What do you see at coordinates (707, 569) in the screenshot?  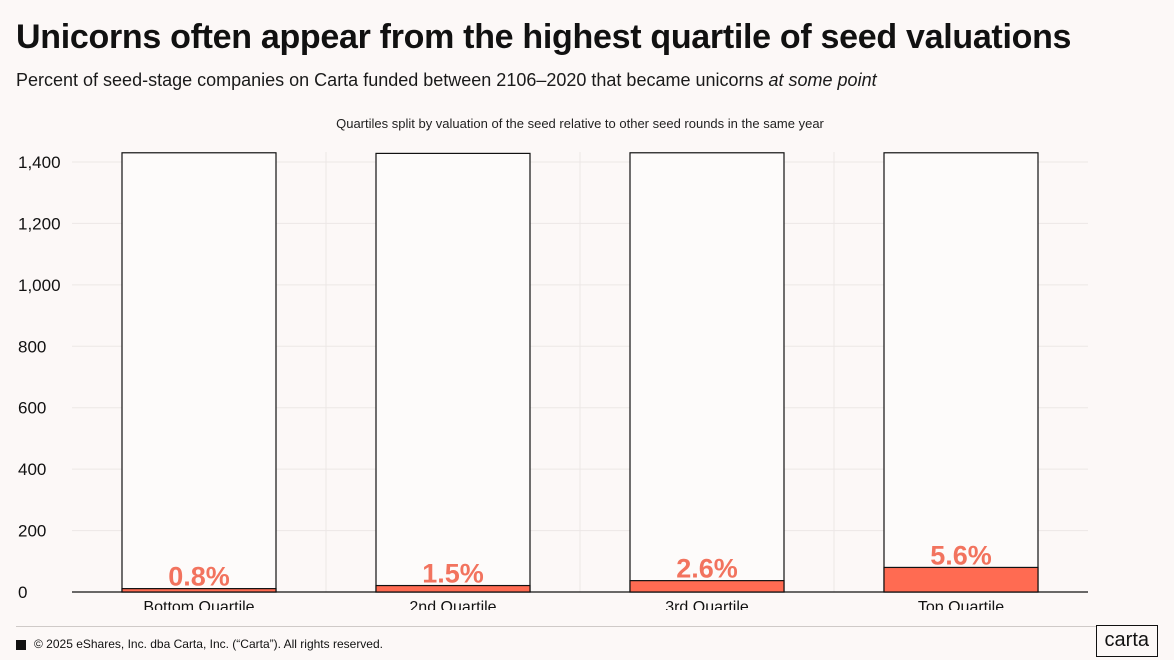 I see `data-label: 2.6%` at bounding box center [707, 569].